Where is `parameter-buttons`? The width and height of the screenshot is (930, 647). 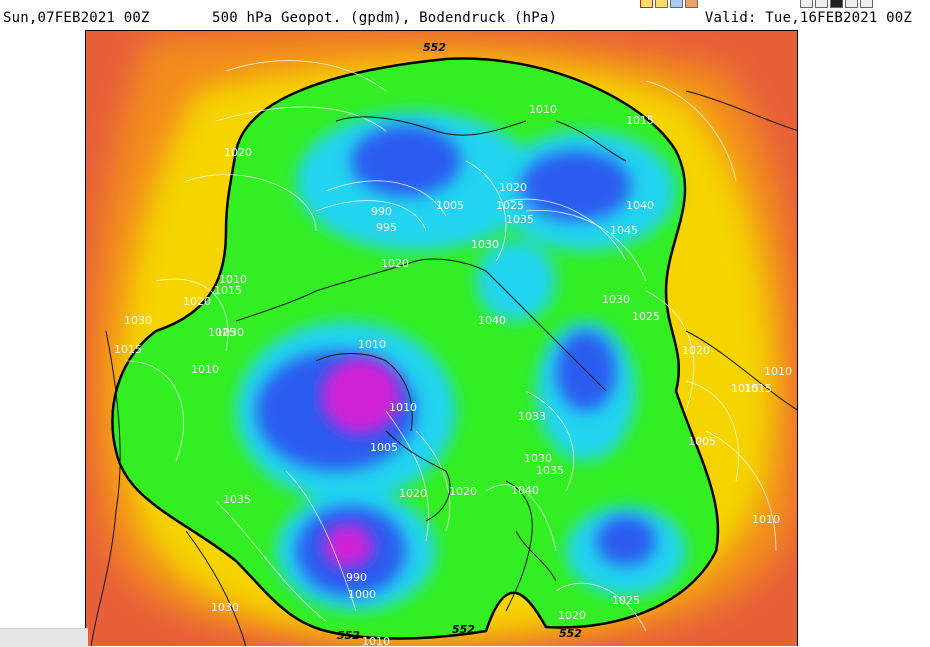
parameter-buttons is located at coordinates (669, 4).